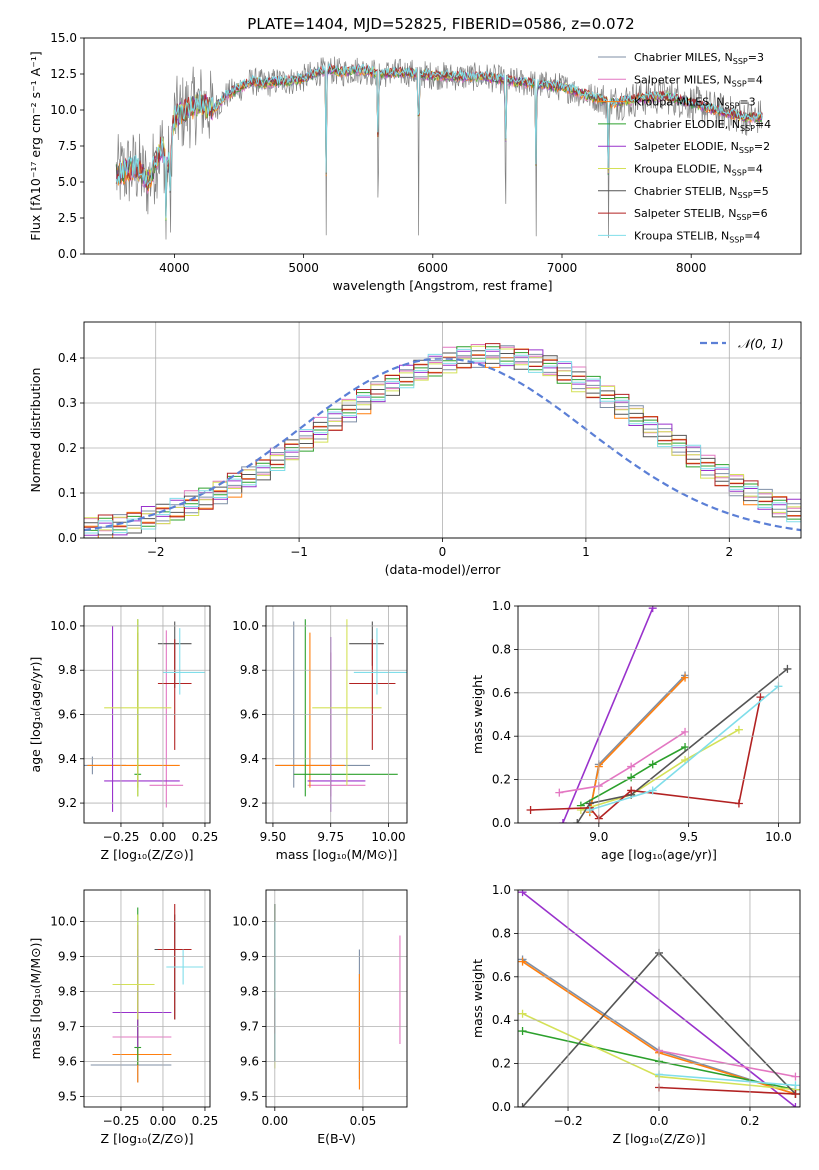  I want to click on x-tick-label: −2, so click(156, 552).